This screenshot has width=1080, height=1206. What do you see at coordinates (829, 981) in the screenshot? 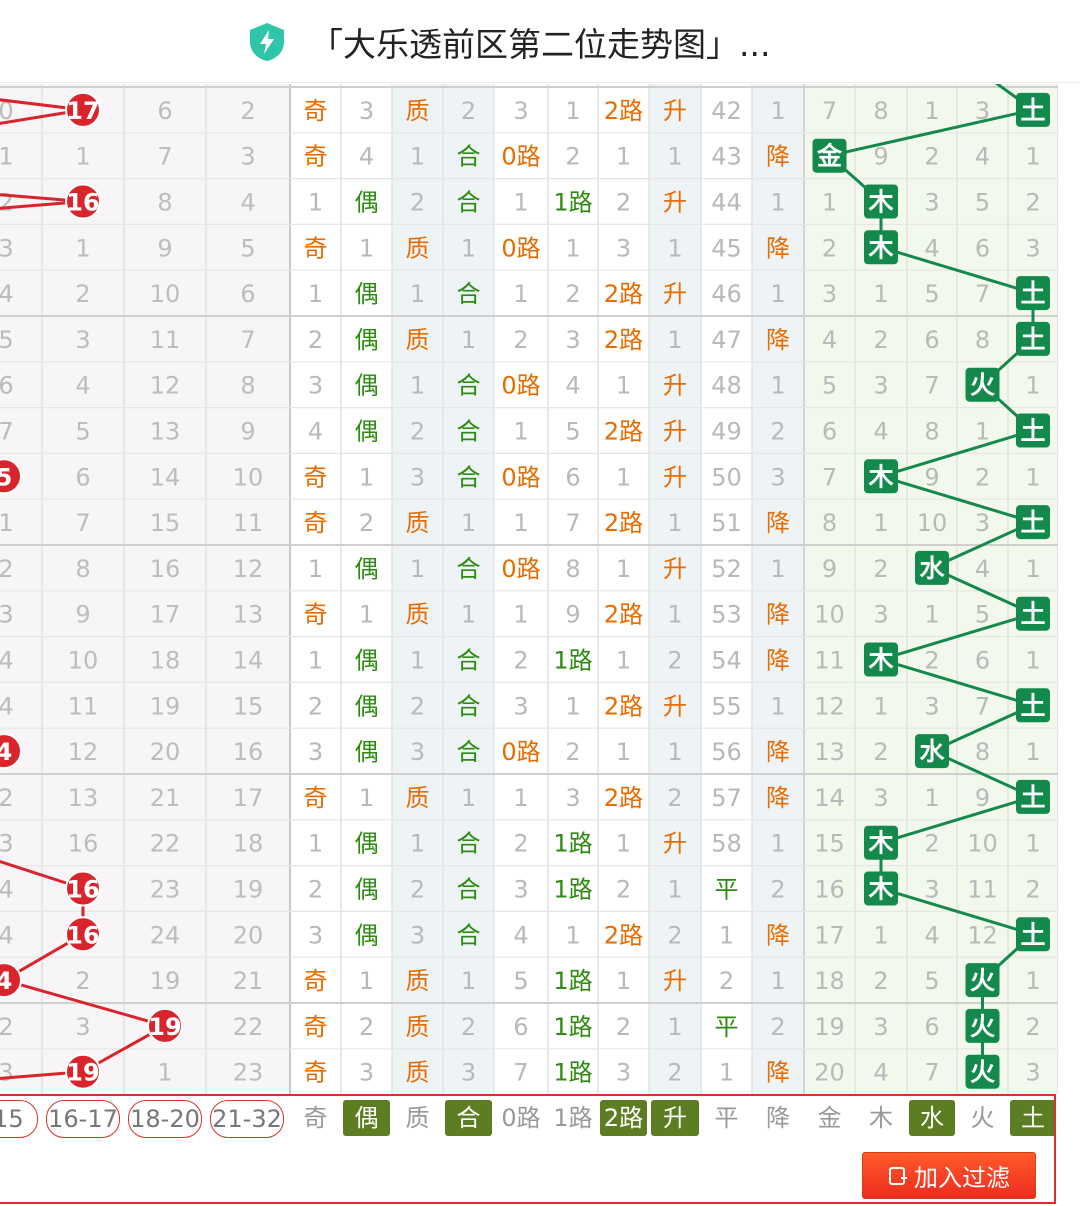
I see `grid-cell-text: 18` at bounding box center [829, 981].